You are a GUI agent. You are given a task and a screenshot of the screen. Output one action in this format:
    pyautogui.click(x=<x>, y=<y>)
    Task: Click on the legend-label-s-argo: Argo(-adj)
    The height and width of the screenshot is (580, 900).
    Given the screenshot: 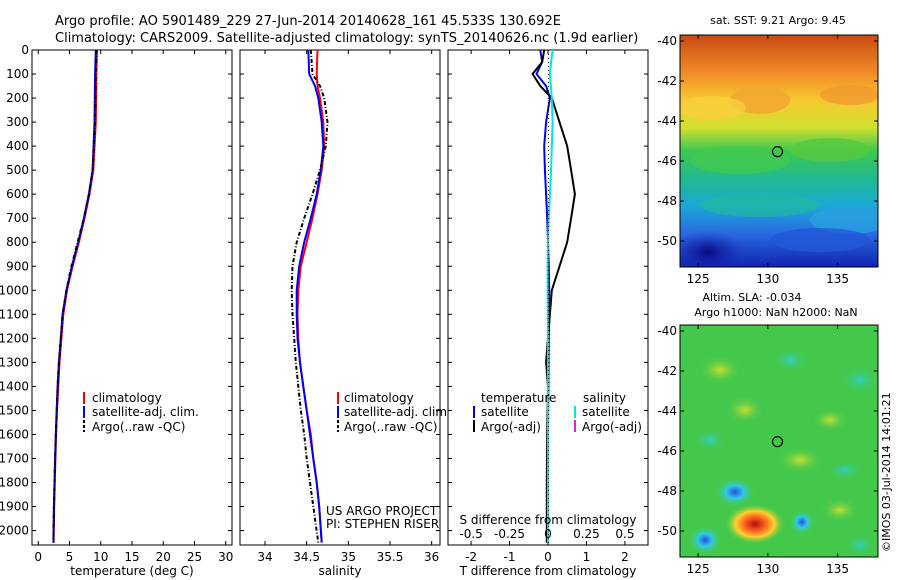 What is the action you would take?
    pyautogui.click(x=612, y=427)
    